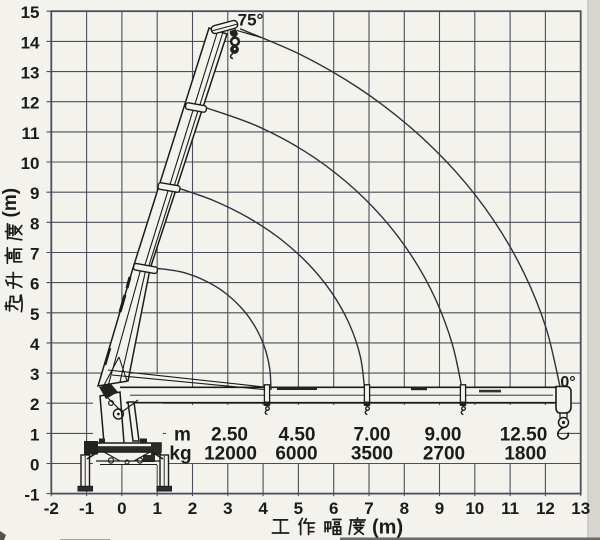 The width and height of the screenshot is (600, 540). Describe the element at coordinates (297, 435) in the screenshot. I see `svg-text: 4.50` at that location.